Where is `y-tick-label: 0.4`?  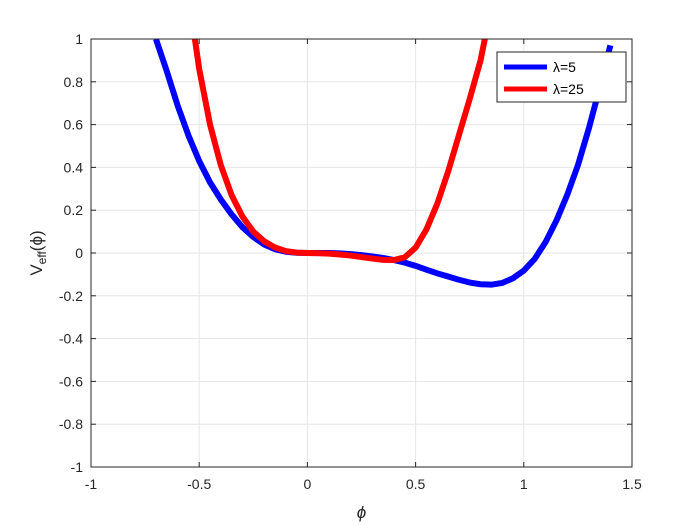 y-tick-label: 0.4 is located at coordinates (74, 167).